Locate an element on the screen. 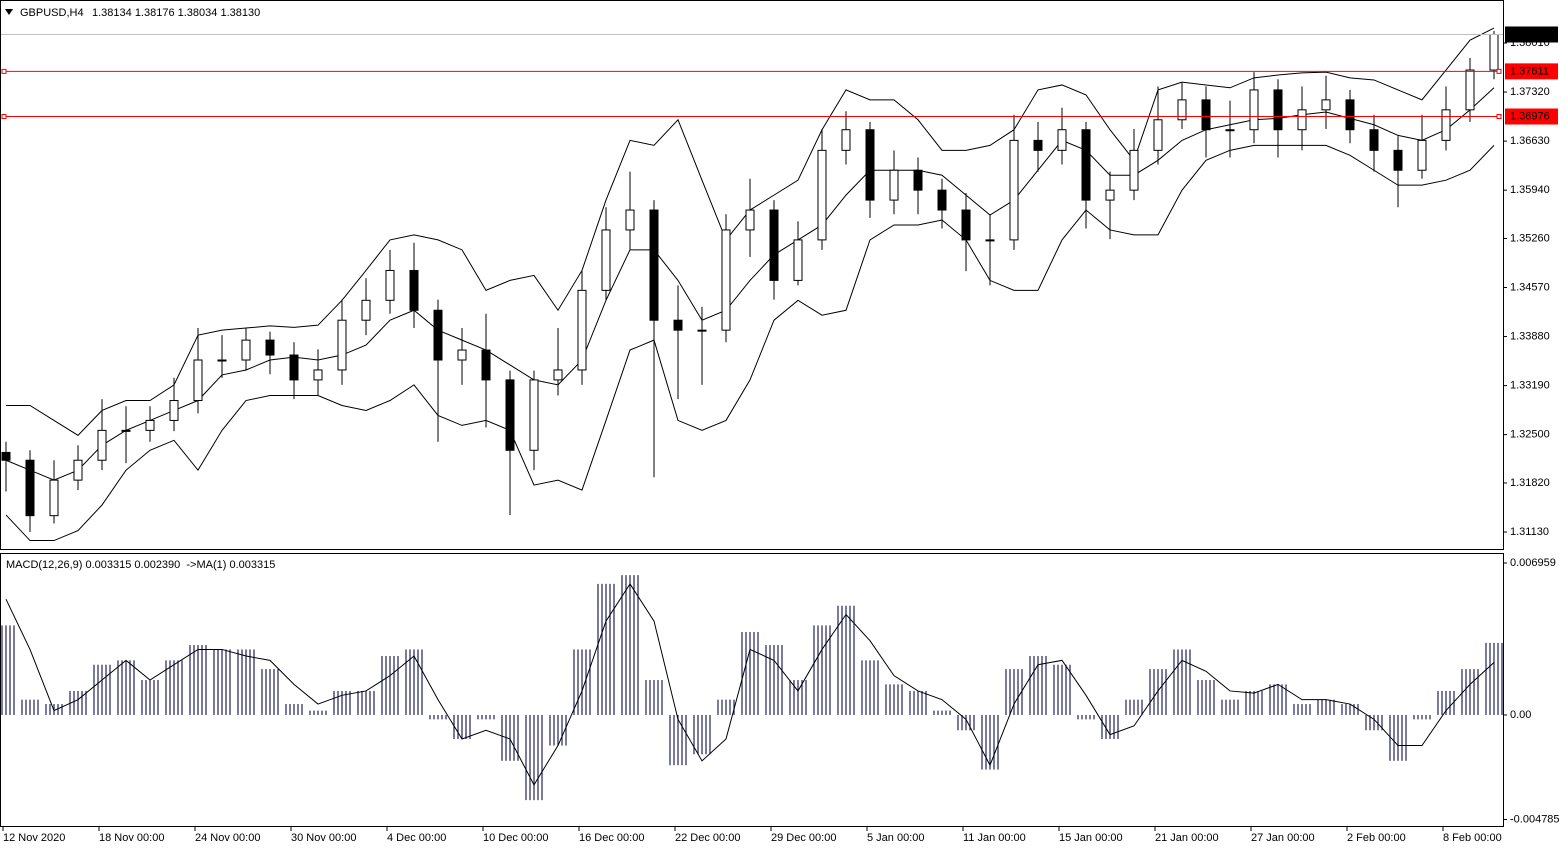 This screenshot has height=850, width=1566. symbol-title: GBPUSD,H4 is located at coordinates (52, 13).